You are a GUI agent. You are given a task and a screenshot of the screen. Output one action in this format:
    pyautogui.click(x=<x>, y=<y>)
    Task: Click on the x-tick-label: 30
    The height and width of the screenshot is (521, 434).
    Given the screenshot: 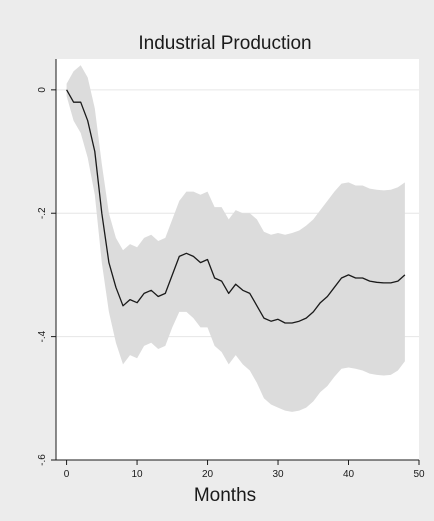 What is the action you would take?
    pyautogui.click(x=278, y=474)
    